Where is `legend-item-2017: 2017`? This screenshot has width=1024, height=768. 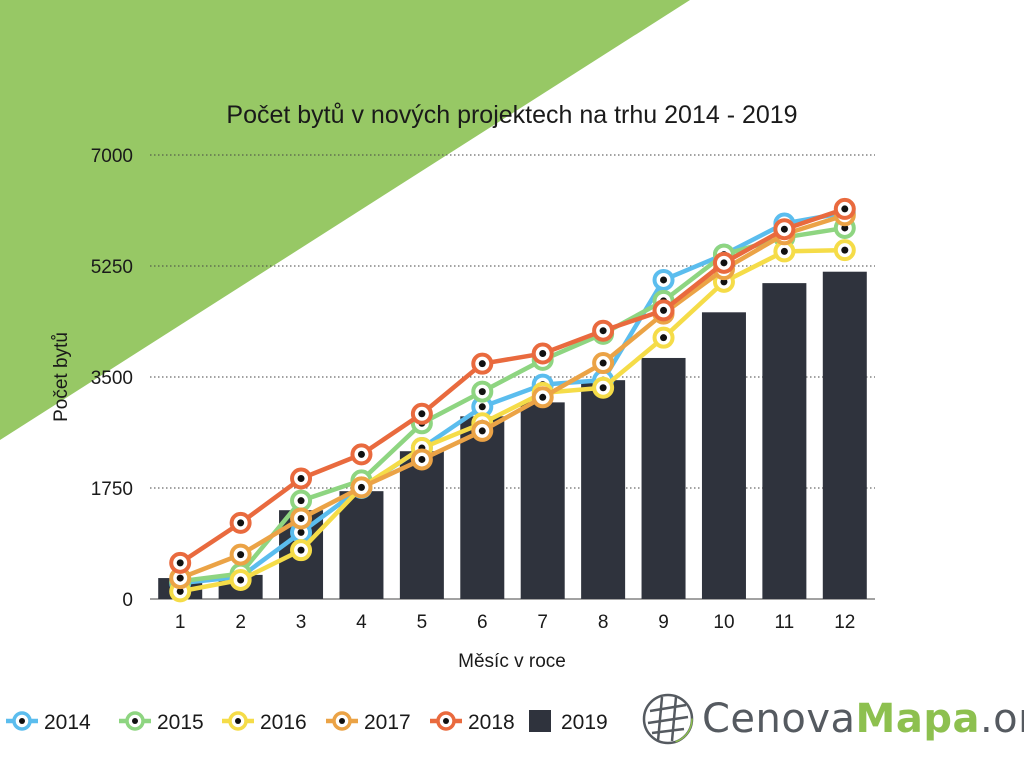
legend-item-2017: 2017 is located at coordinates (368, 722).